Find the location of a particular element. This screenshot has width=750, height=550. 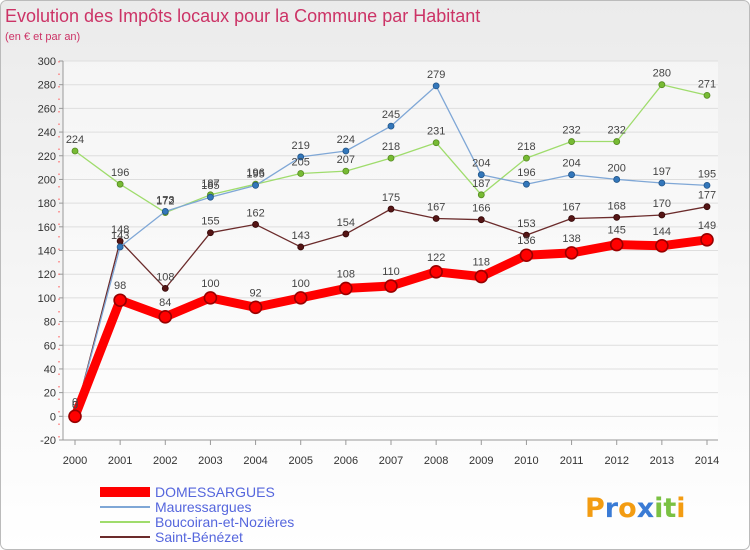

data-label-boucoiran-et-nozieres: 207 is located at coordinates (346, 160).